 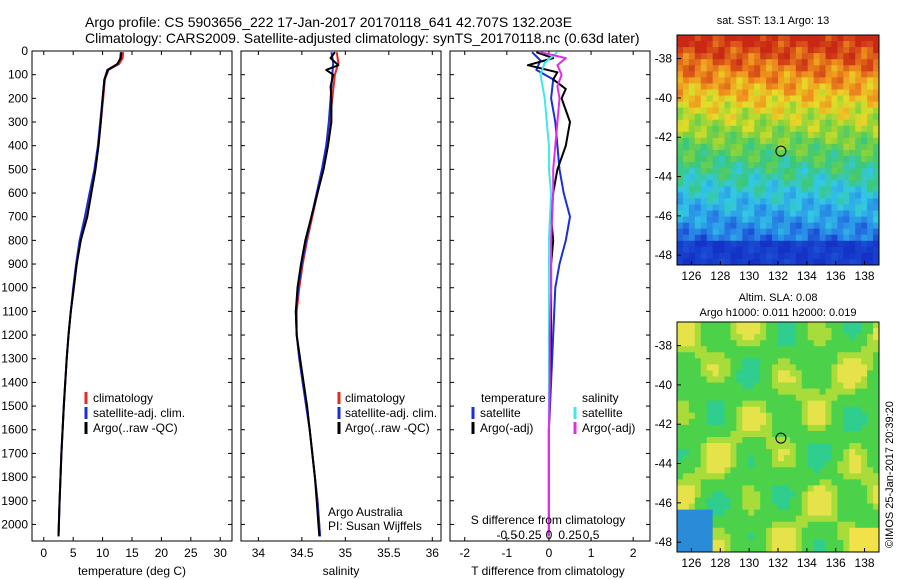 I want to click on series-line-argo-raw-qc-, so click(x=90, y=294).